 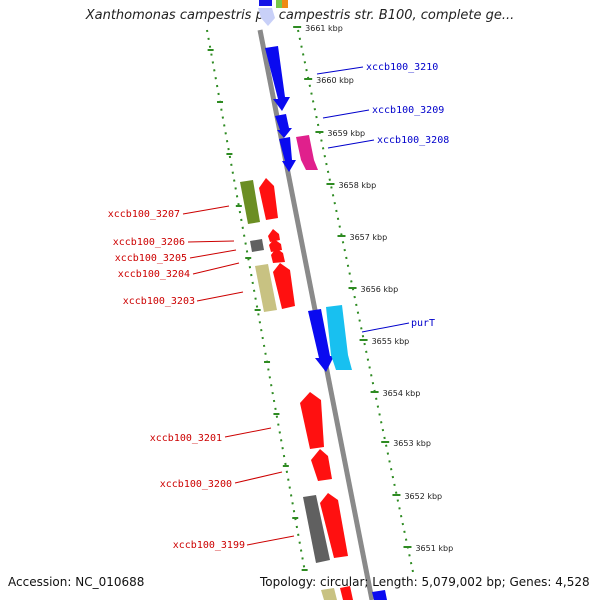 I want to click on plus-label-leaders, so click(x=363, y=199).